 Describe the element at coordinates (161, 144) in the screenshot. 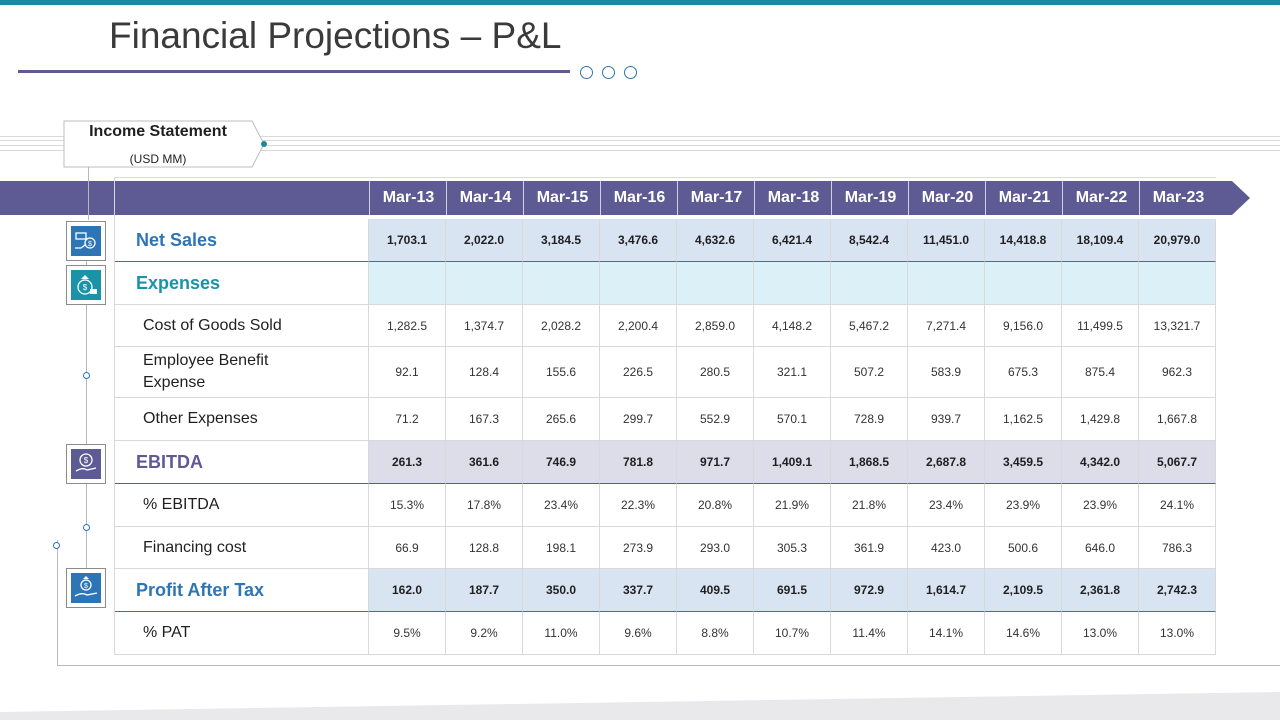

I see `income-statement-label: Income Statement (USD MM)` at that location.